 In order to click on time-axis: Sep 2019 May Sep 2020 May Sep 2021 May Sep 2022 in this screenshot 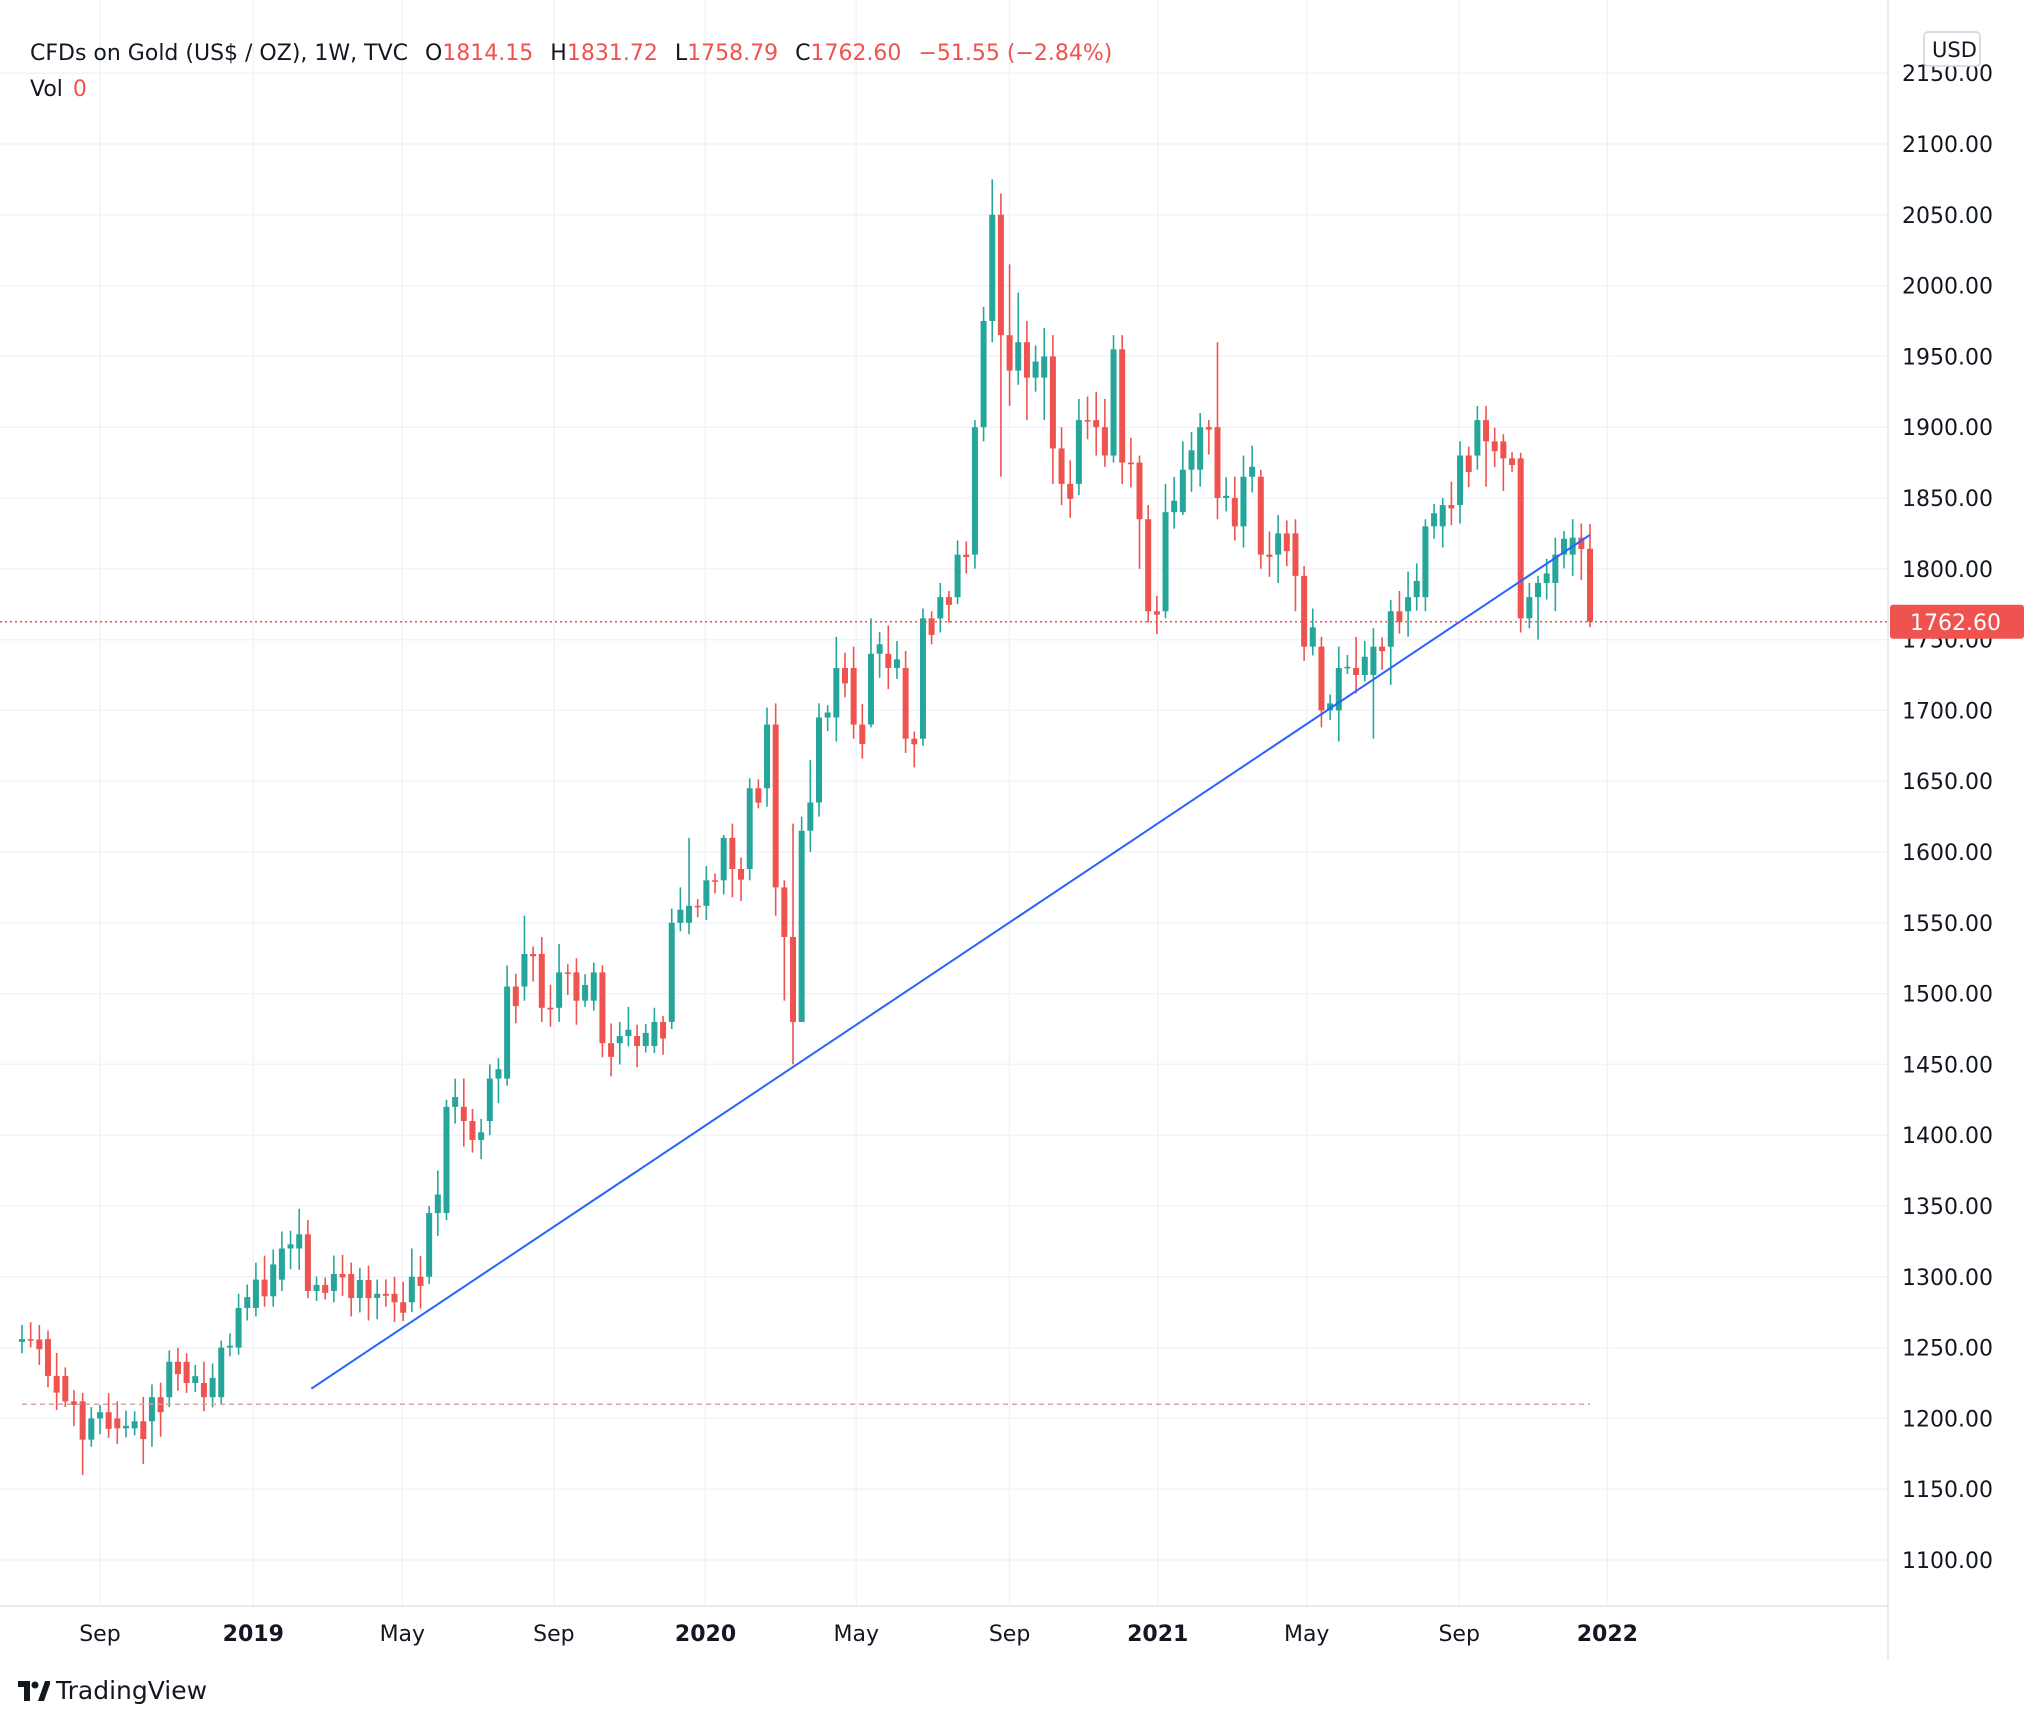, I will do `click(858, 1634)`.